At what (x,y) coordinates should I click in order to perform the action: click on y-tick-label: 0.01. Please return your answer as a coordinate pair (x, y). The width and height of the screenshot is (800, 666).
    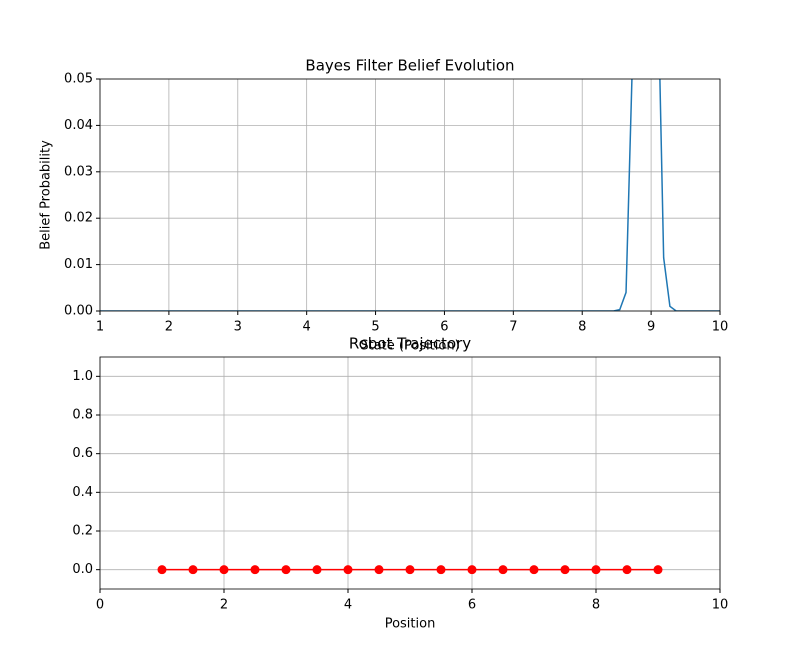
    Looking at the image, I should click on (78, 264).